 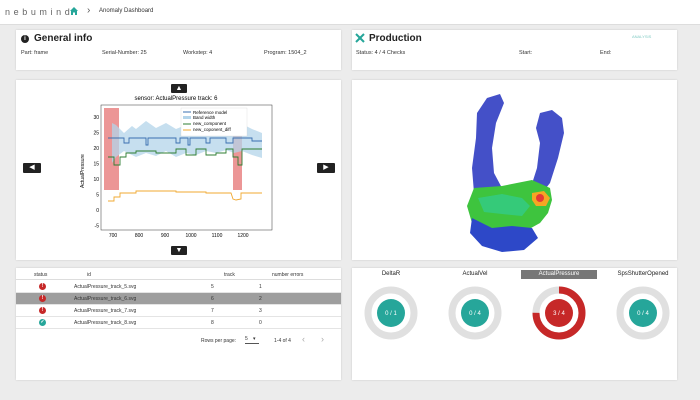 I want to click on base-highlight, so click(x=504, y=205).